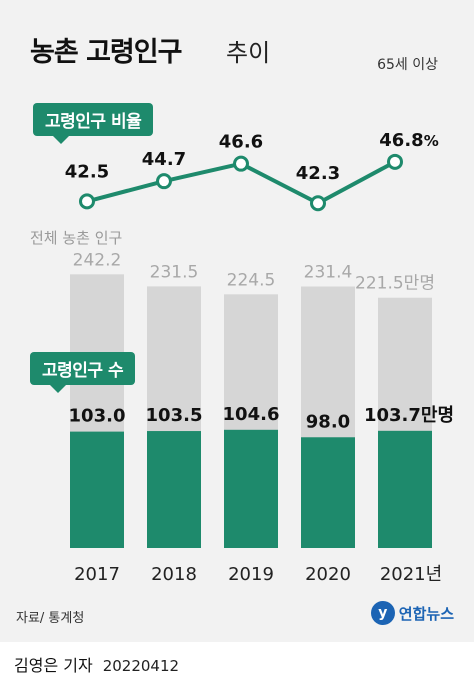  Describe the element at coordinates (411, 574) in the screenshot. I see `x-tick-label: 2021년` at that location.